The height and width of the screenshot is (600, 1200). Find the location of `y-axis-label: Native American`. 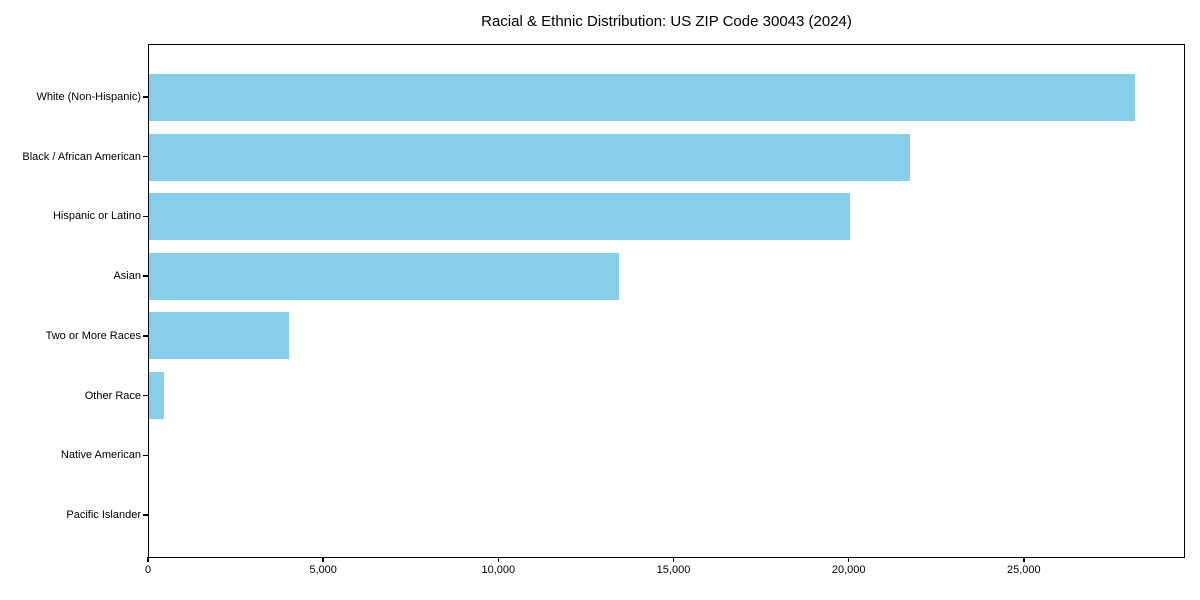

y-axis-label: Native American is located at coordinates (100, 455).